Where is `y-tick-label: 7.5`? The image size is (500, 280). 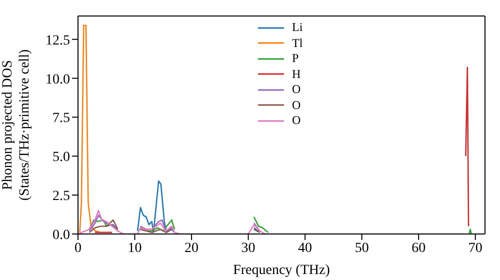 y-tick-label: 7.5 is located at coordinates (61, 118).